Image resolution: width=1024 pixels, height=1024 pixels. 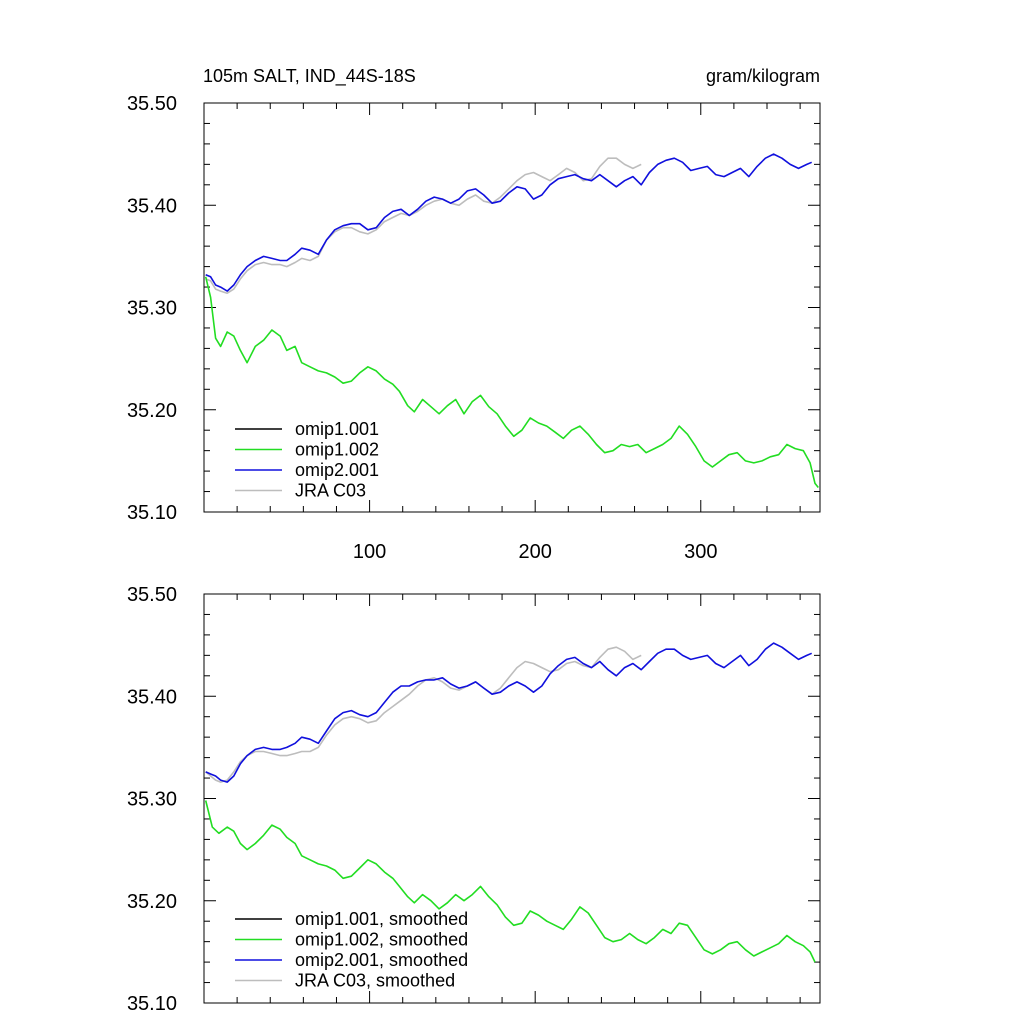 What do you see at coordinates (375, 981) in the screenshot?
I see `legend-label: JRA C03, smoothed` at bounding box center [375, 981].